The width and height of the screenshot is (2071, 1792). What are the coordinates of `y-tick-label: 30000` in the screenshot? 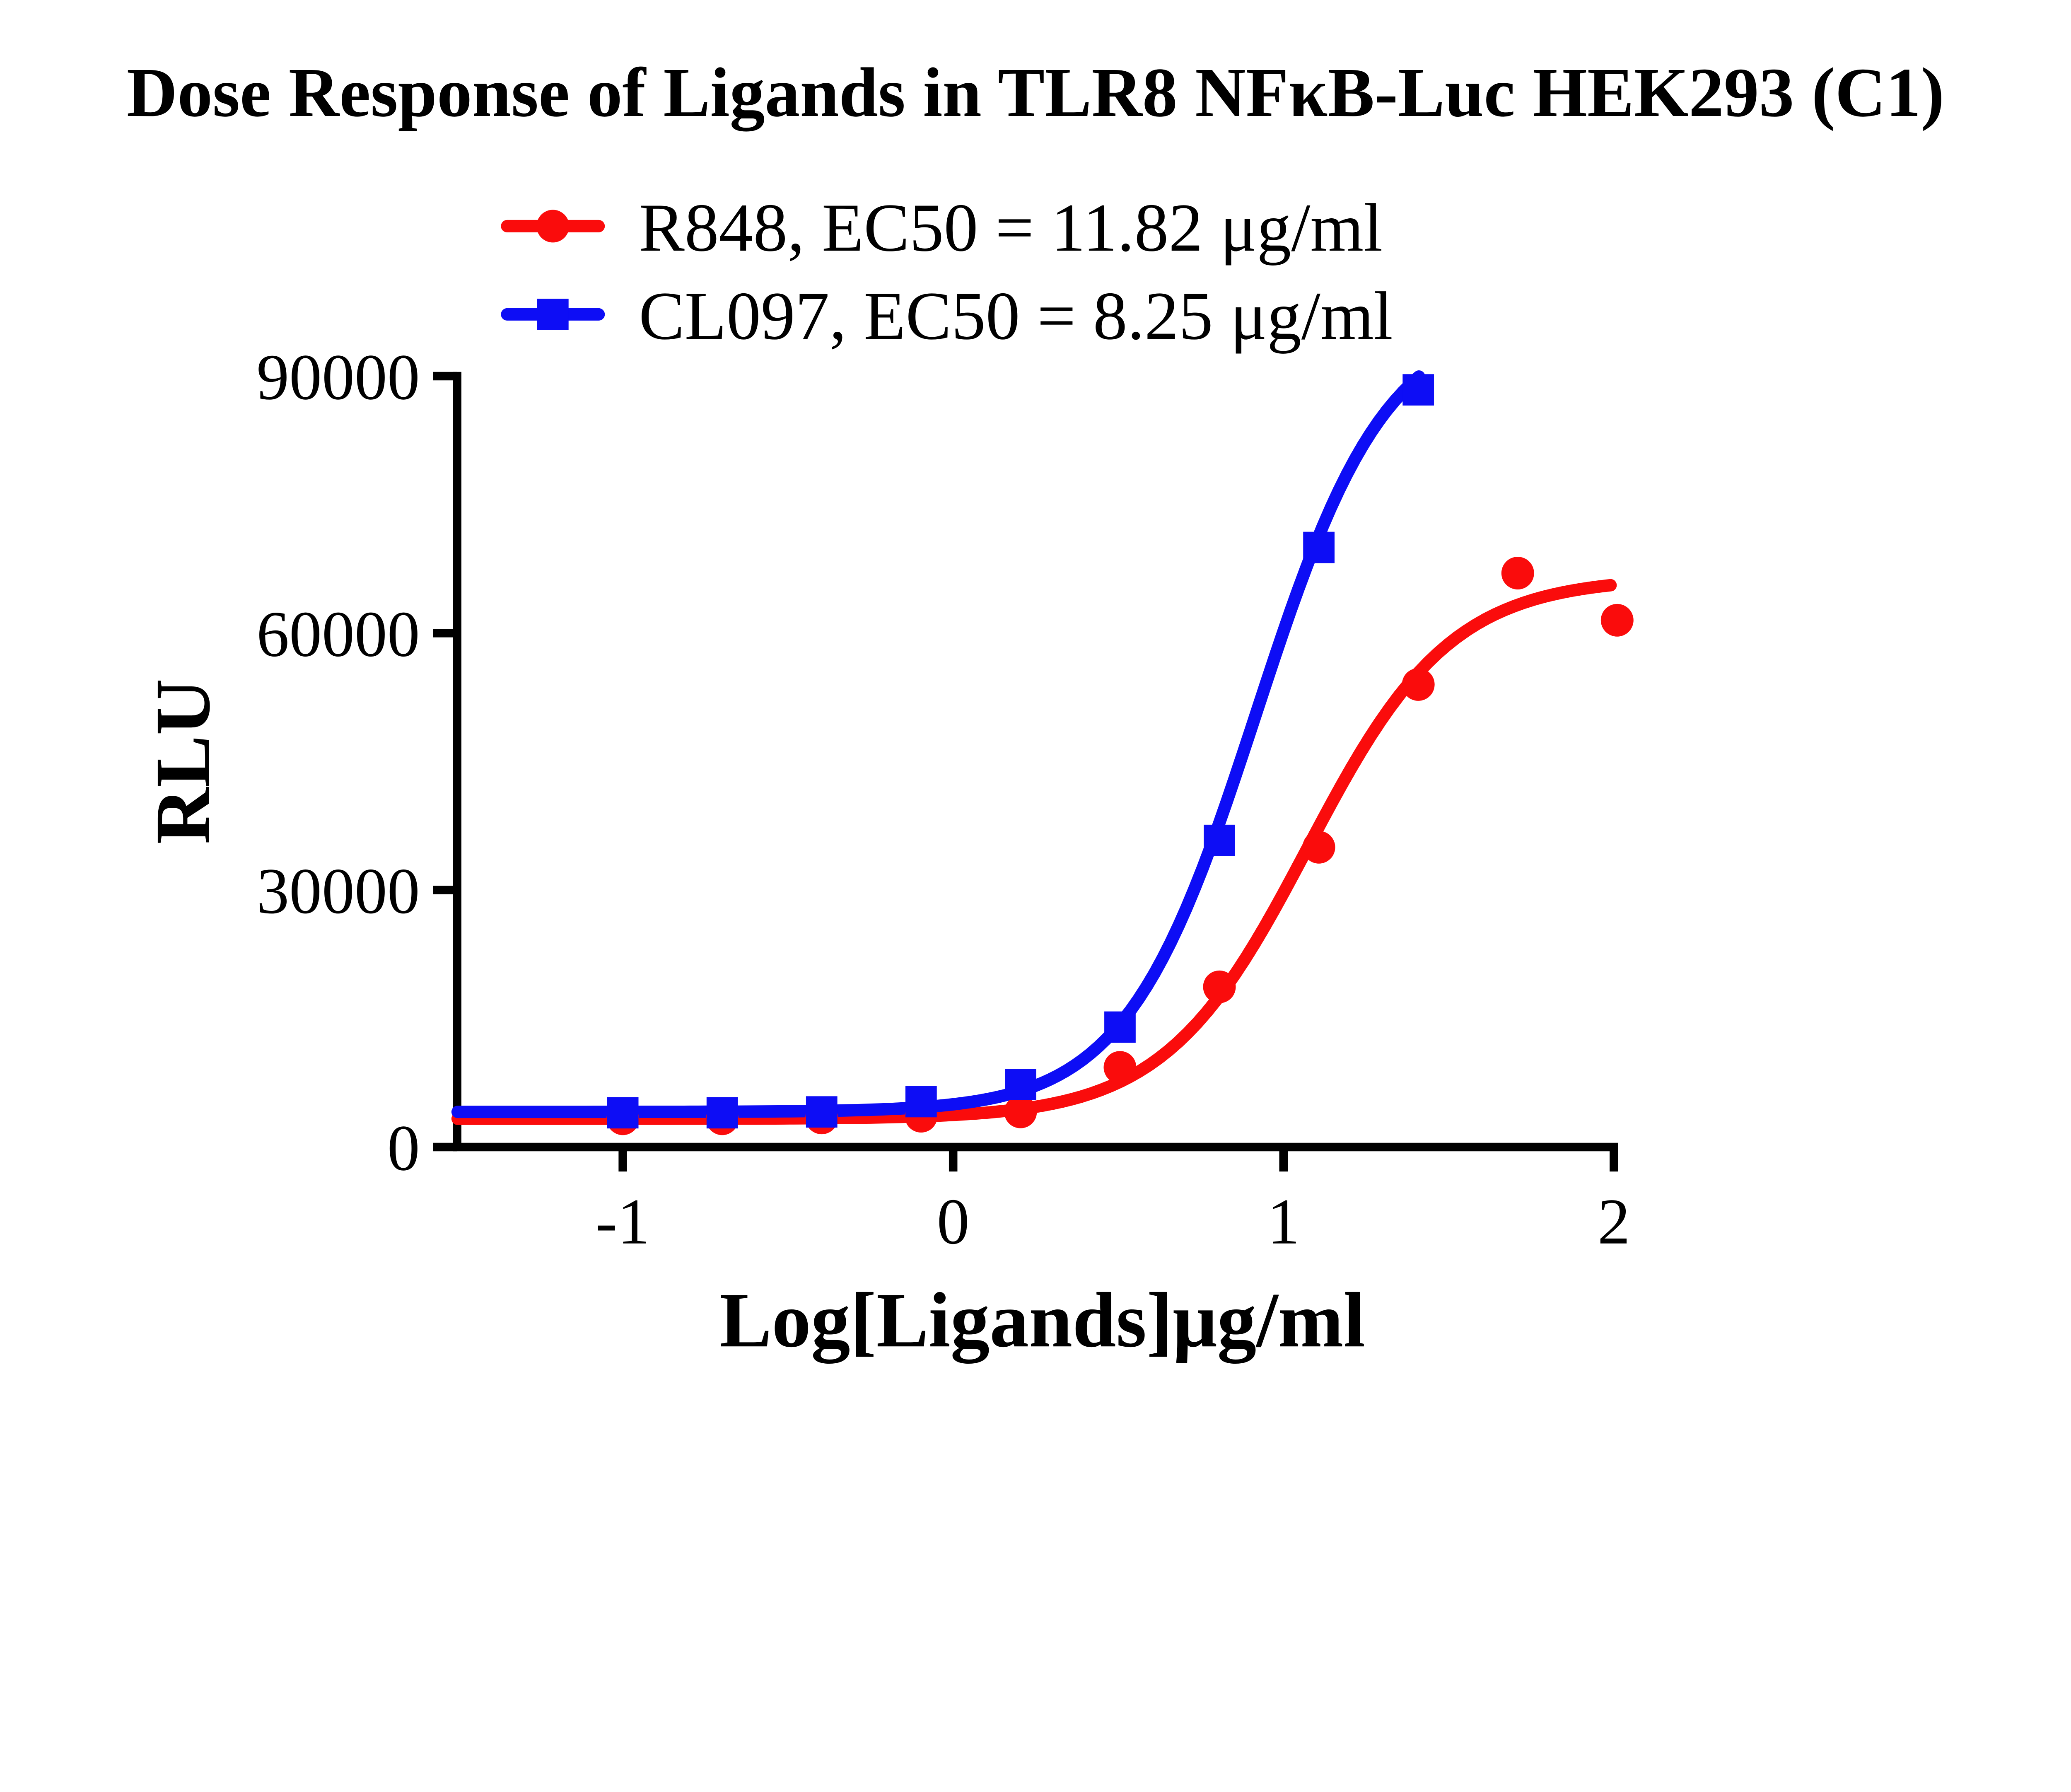 It's located at (338, 891).